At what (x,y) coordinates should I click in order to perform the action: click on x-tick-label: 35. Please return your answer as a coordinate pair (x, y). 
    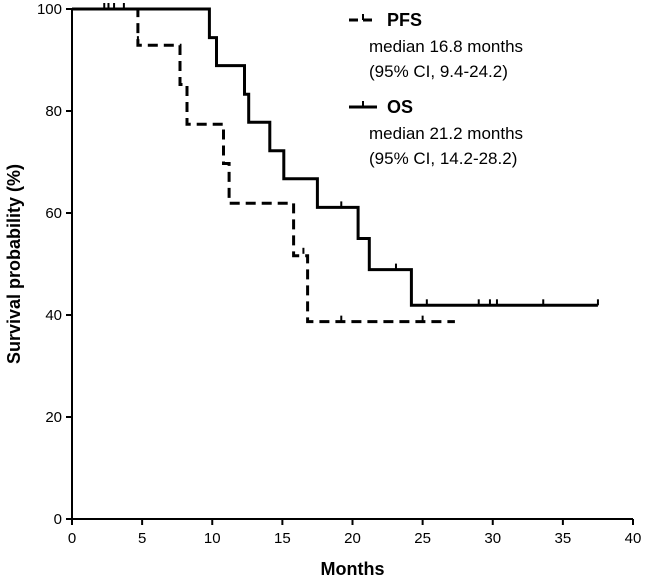
    Looking at the image, I should click on (563, 538).